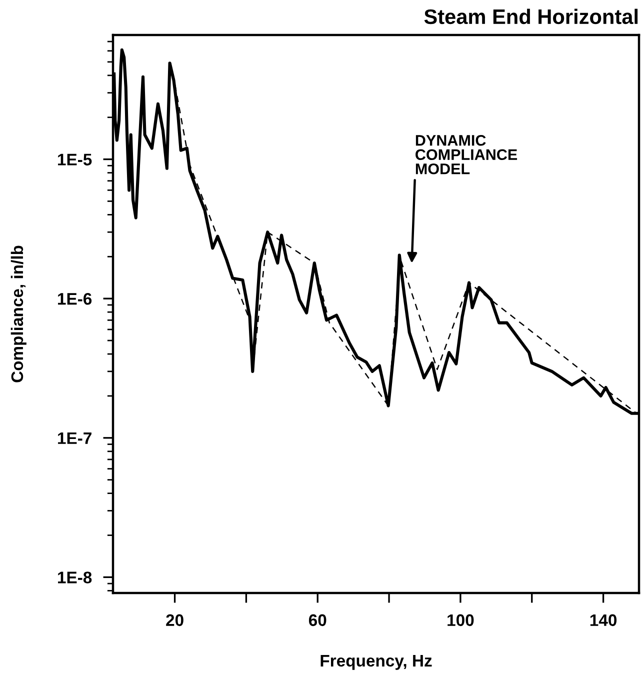 This screenshot has height=673, width=641. Describe the element at coordinates (603, 620) in the screenshot. I see `x-tick-label: 140` at that location.